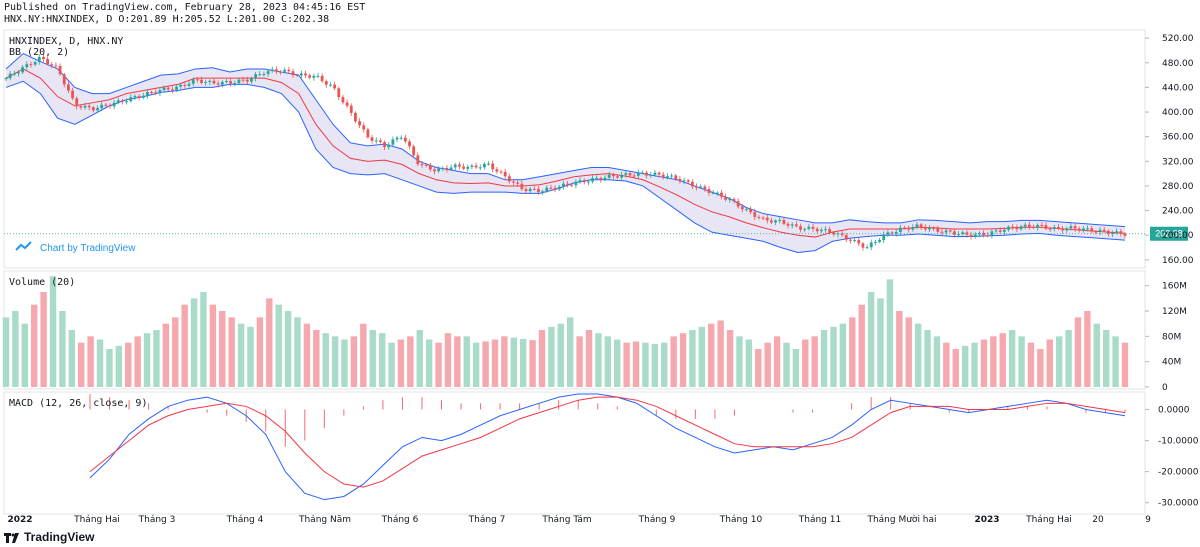  Describe the element at coordinates (23, 246) in the screenshot. I see `watermark-cloud-icon` at that location.